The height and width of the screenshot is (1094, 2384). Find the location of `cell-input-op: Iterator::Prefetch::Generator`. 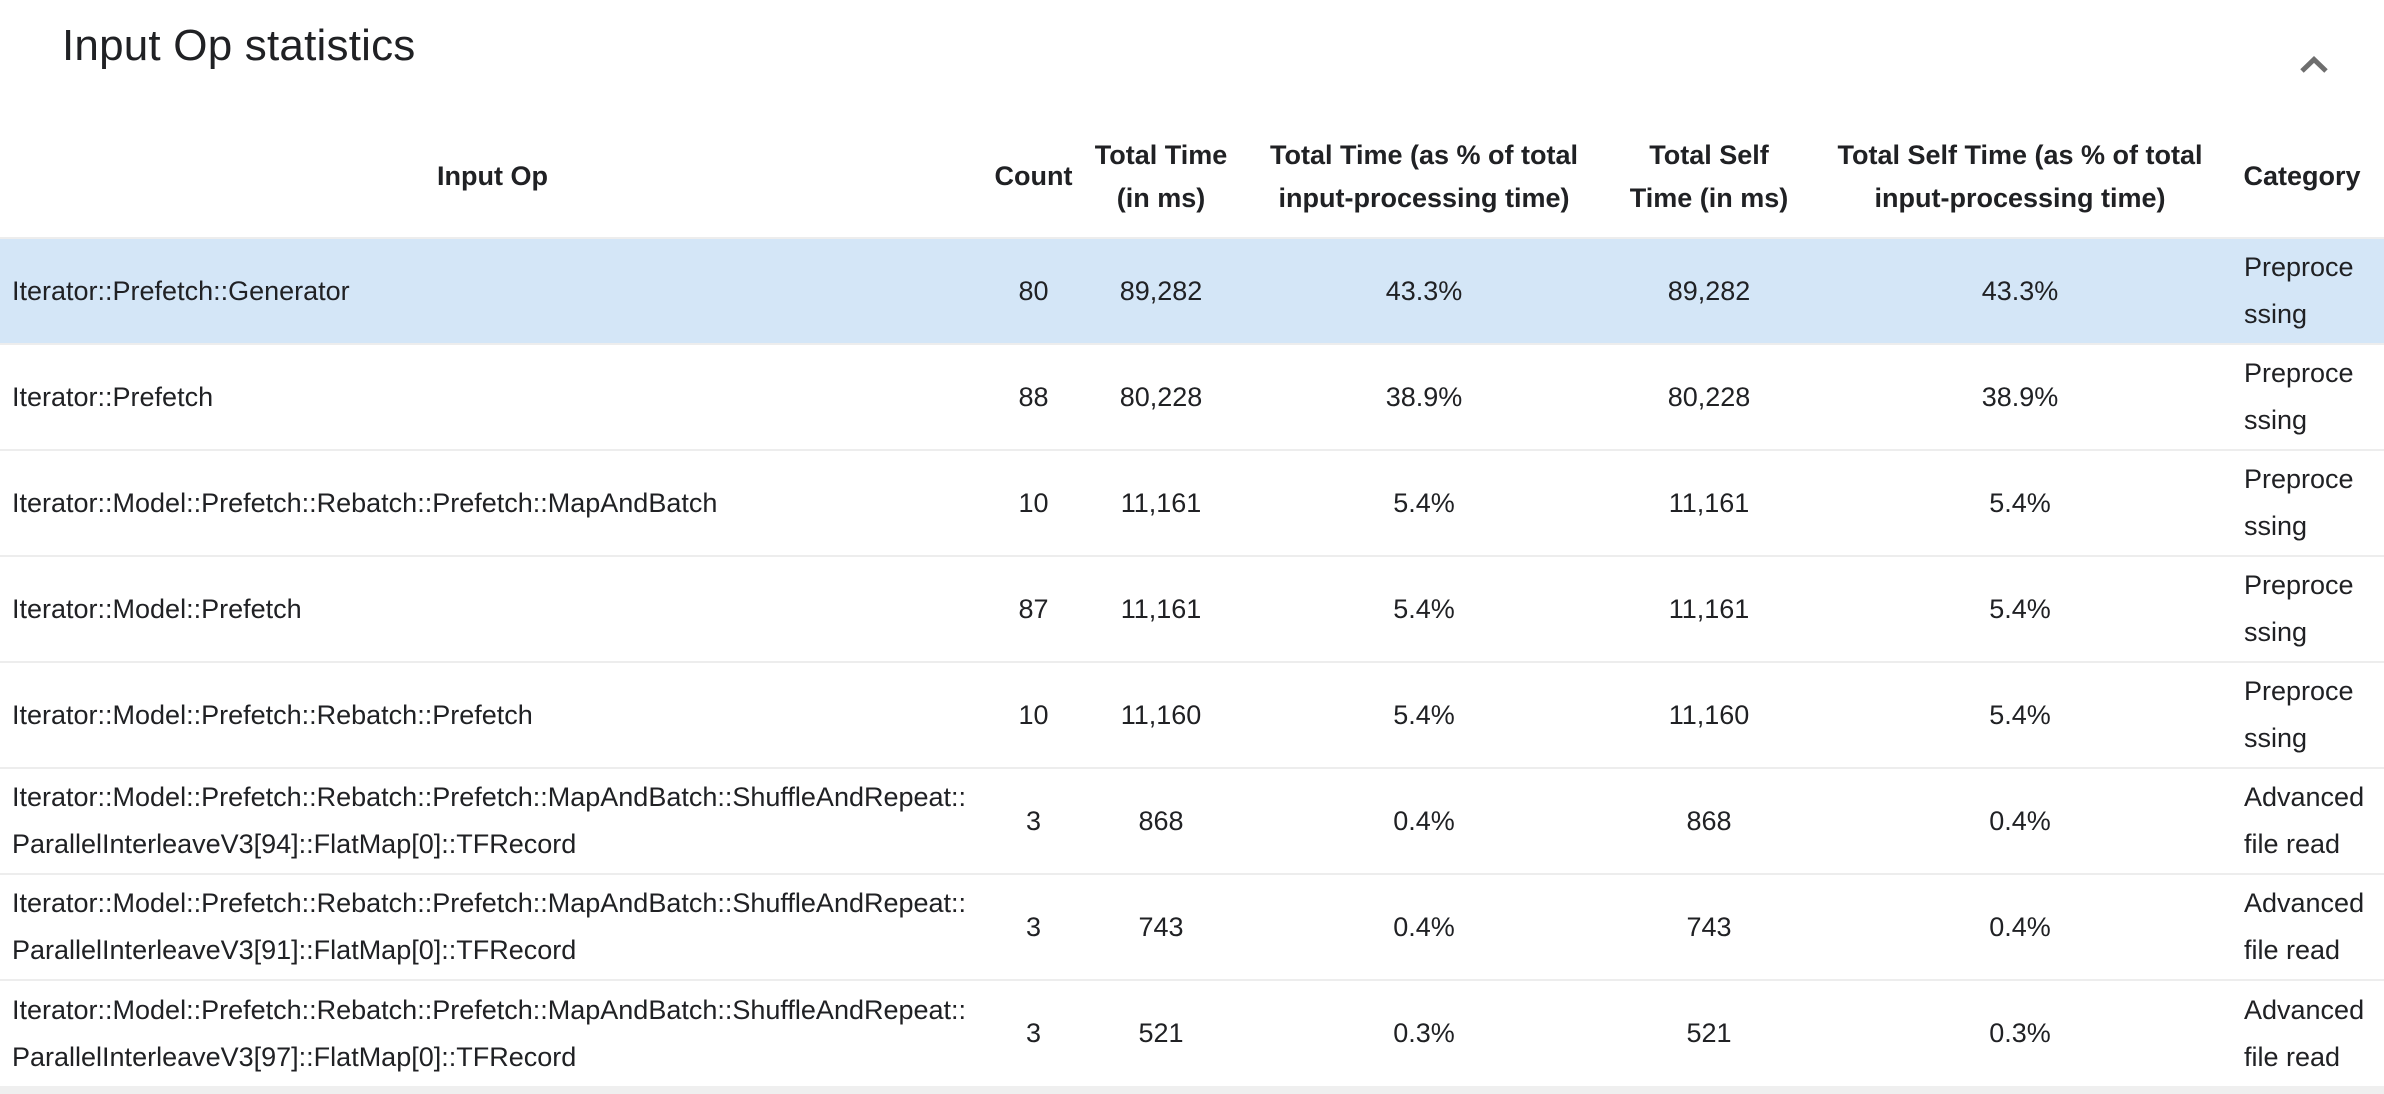

cell-input-op: Iterator::Prefetch::Generator is located at coordinates (492, 290).